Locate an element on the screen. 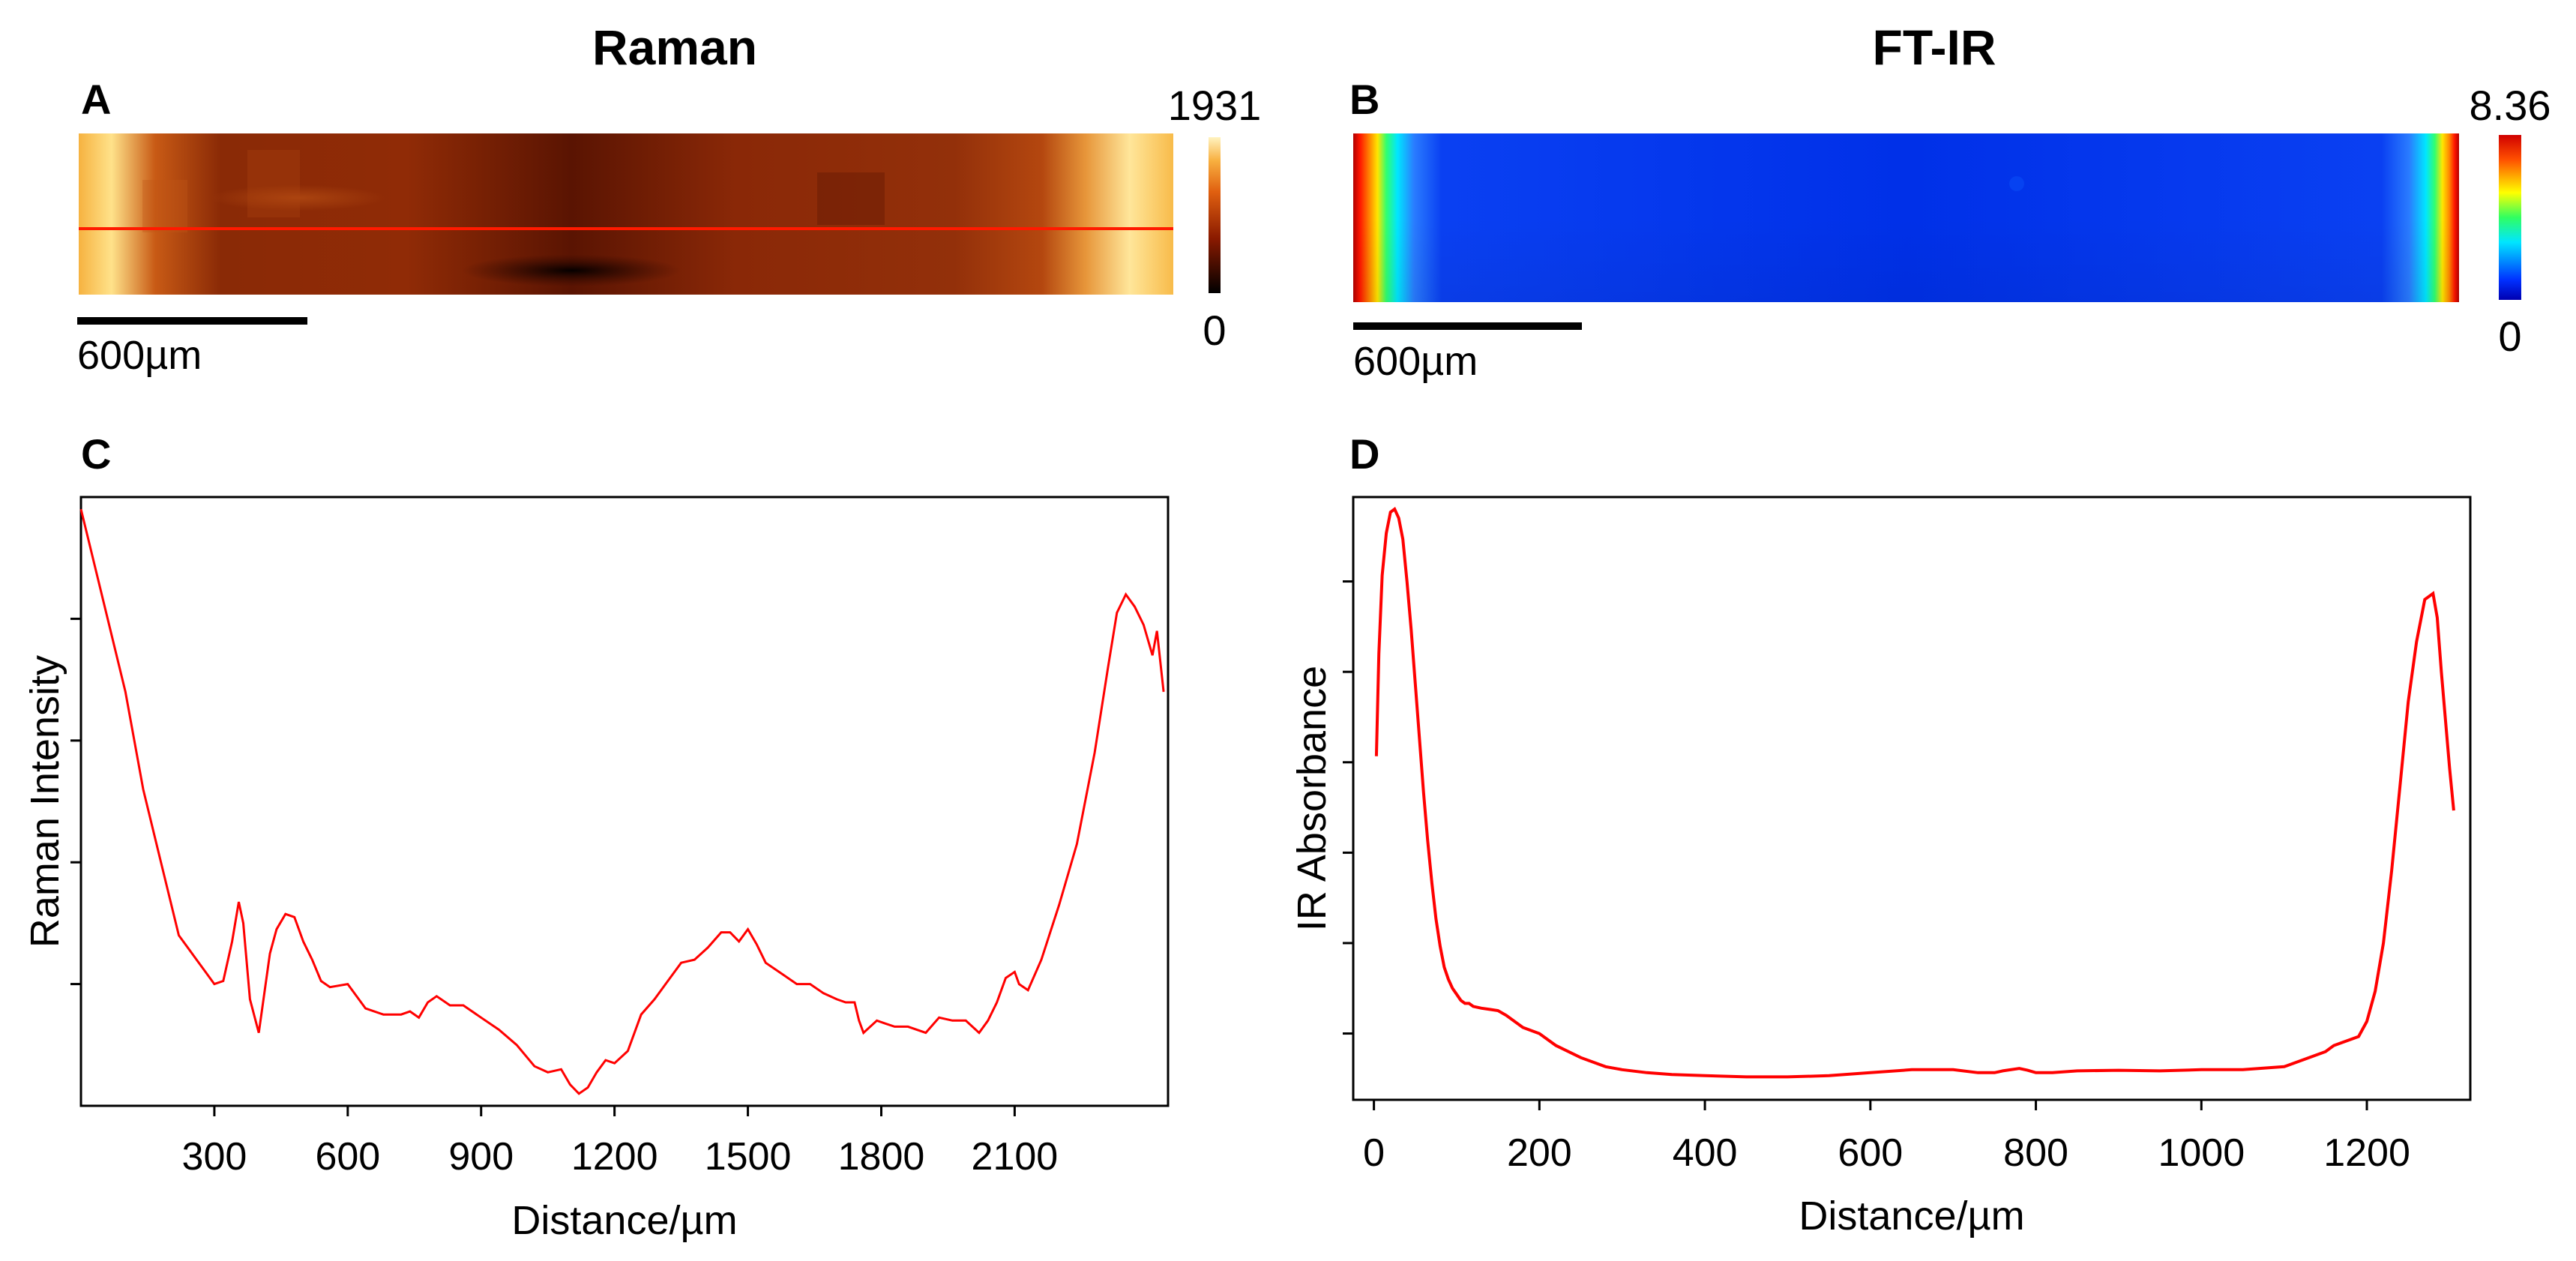 The width and height of the screenshot is (2576, 1261). chart-d-xtick-label: 600 is located at coordinates (1871, 1153).